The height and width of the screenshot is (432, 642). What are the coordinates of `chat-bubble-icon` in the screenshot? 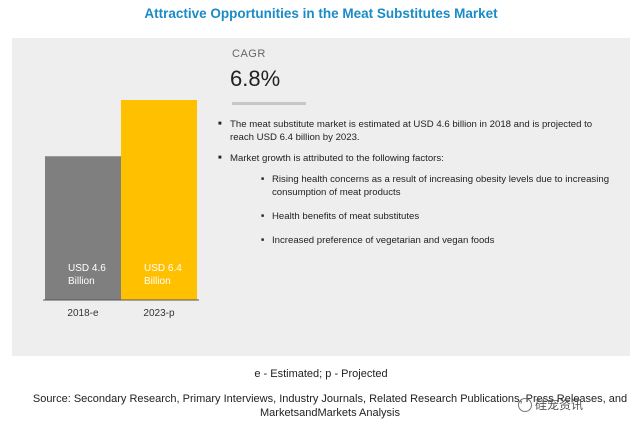 It's located at (525, 404).